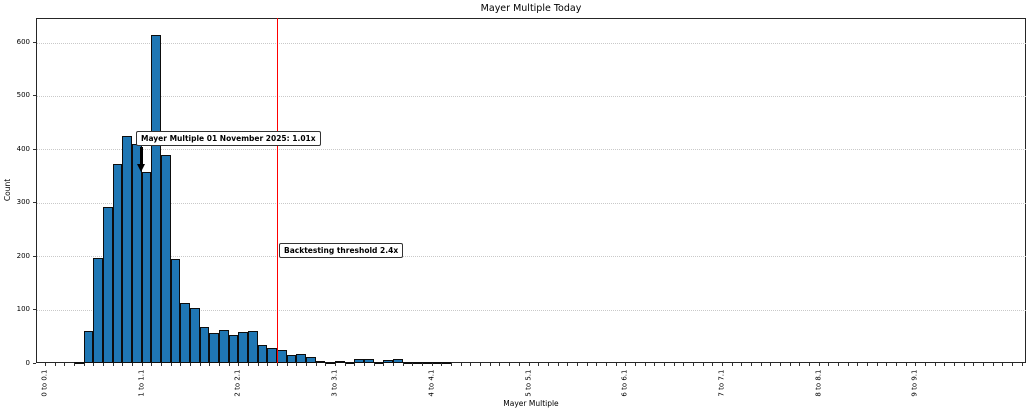 Image resolution: width=1032 pixels, height=413 pixels. What do you see at coordinates (228, 138) in the screenshot?
I see `annotation-mayer-multiple: Mayer Multiple 01 November 2025: 1.01x` at bounding box center [228, 138].